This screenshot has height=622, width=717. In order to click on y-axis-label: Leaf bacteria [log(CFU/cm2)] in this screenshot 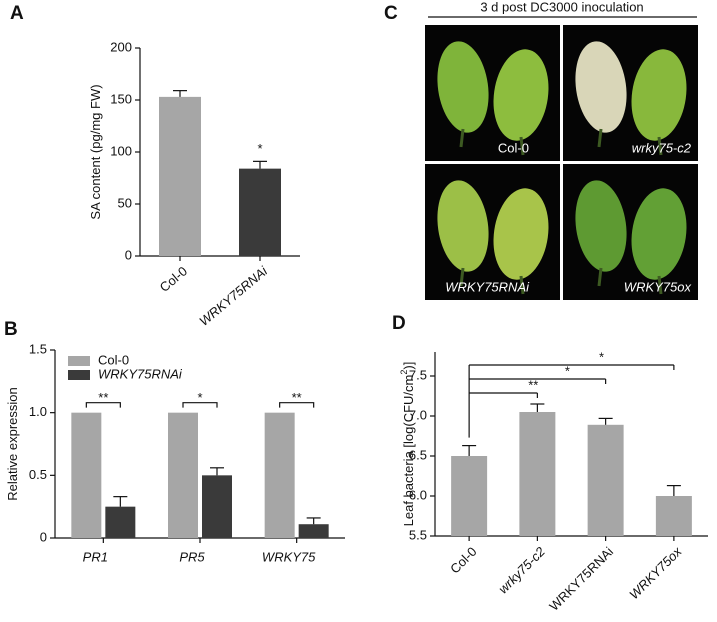, I will do `click(407, 444)`.